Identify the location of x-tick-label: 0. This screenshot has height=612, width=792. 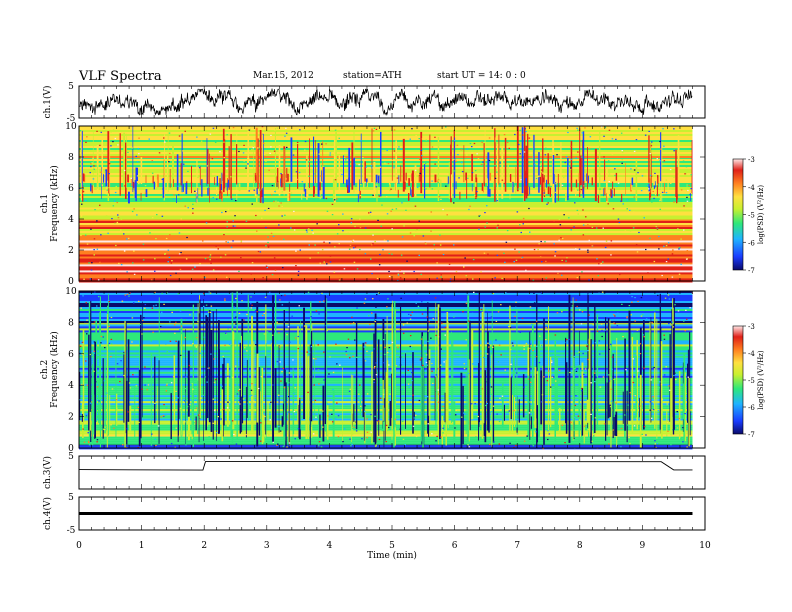
(79, 546).